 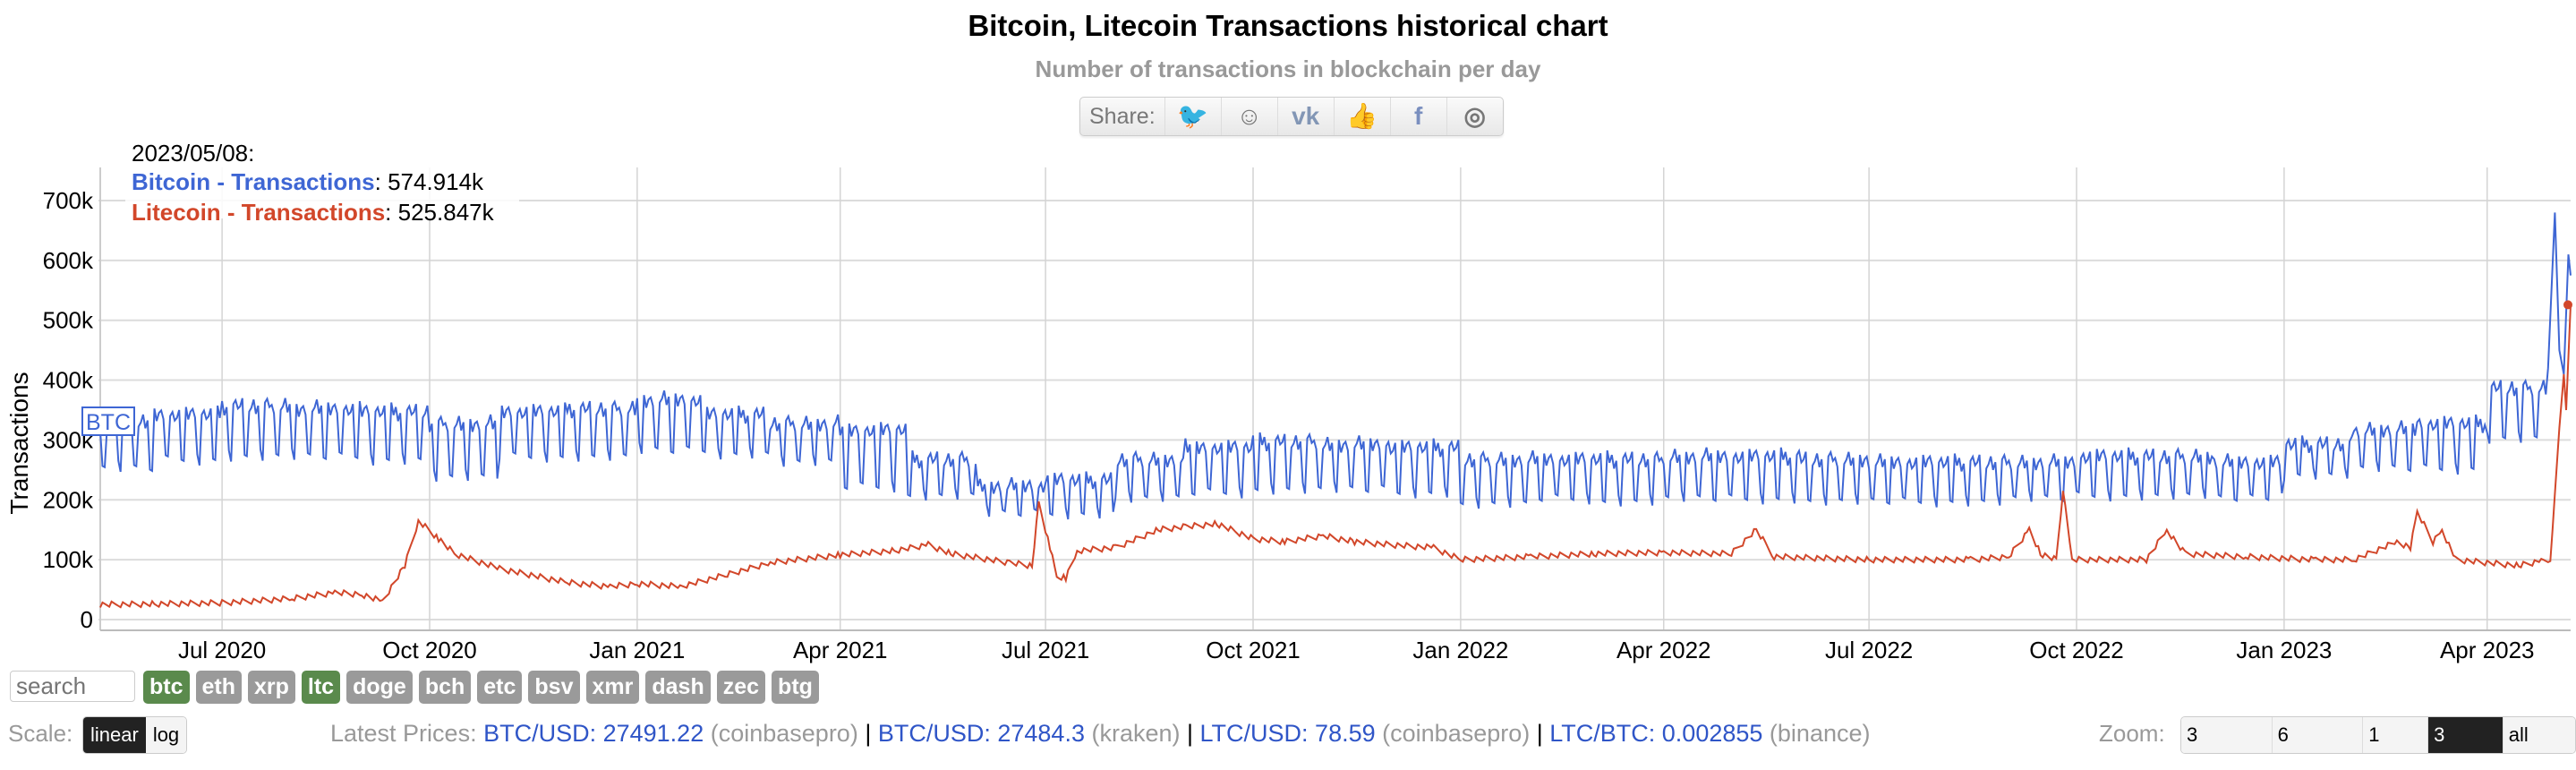 What do you see at coordinates (271, 687) in the screenshot?
I see `coin-button-xrp: xrp` at bounding box center [271, 687].